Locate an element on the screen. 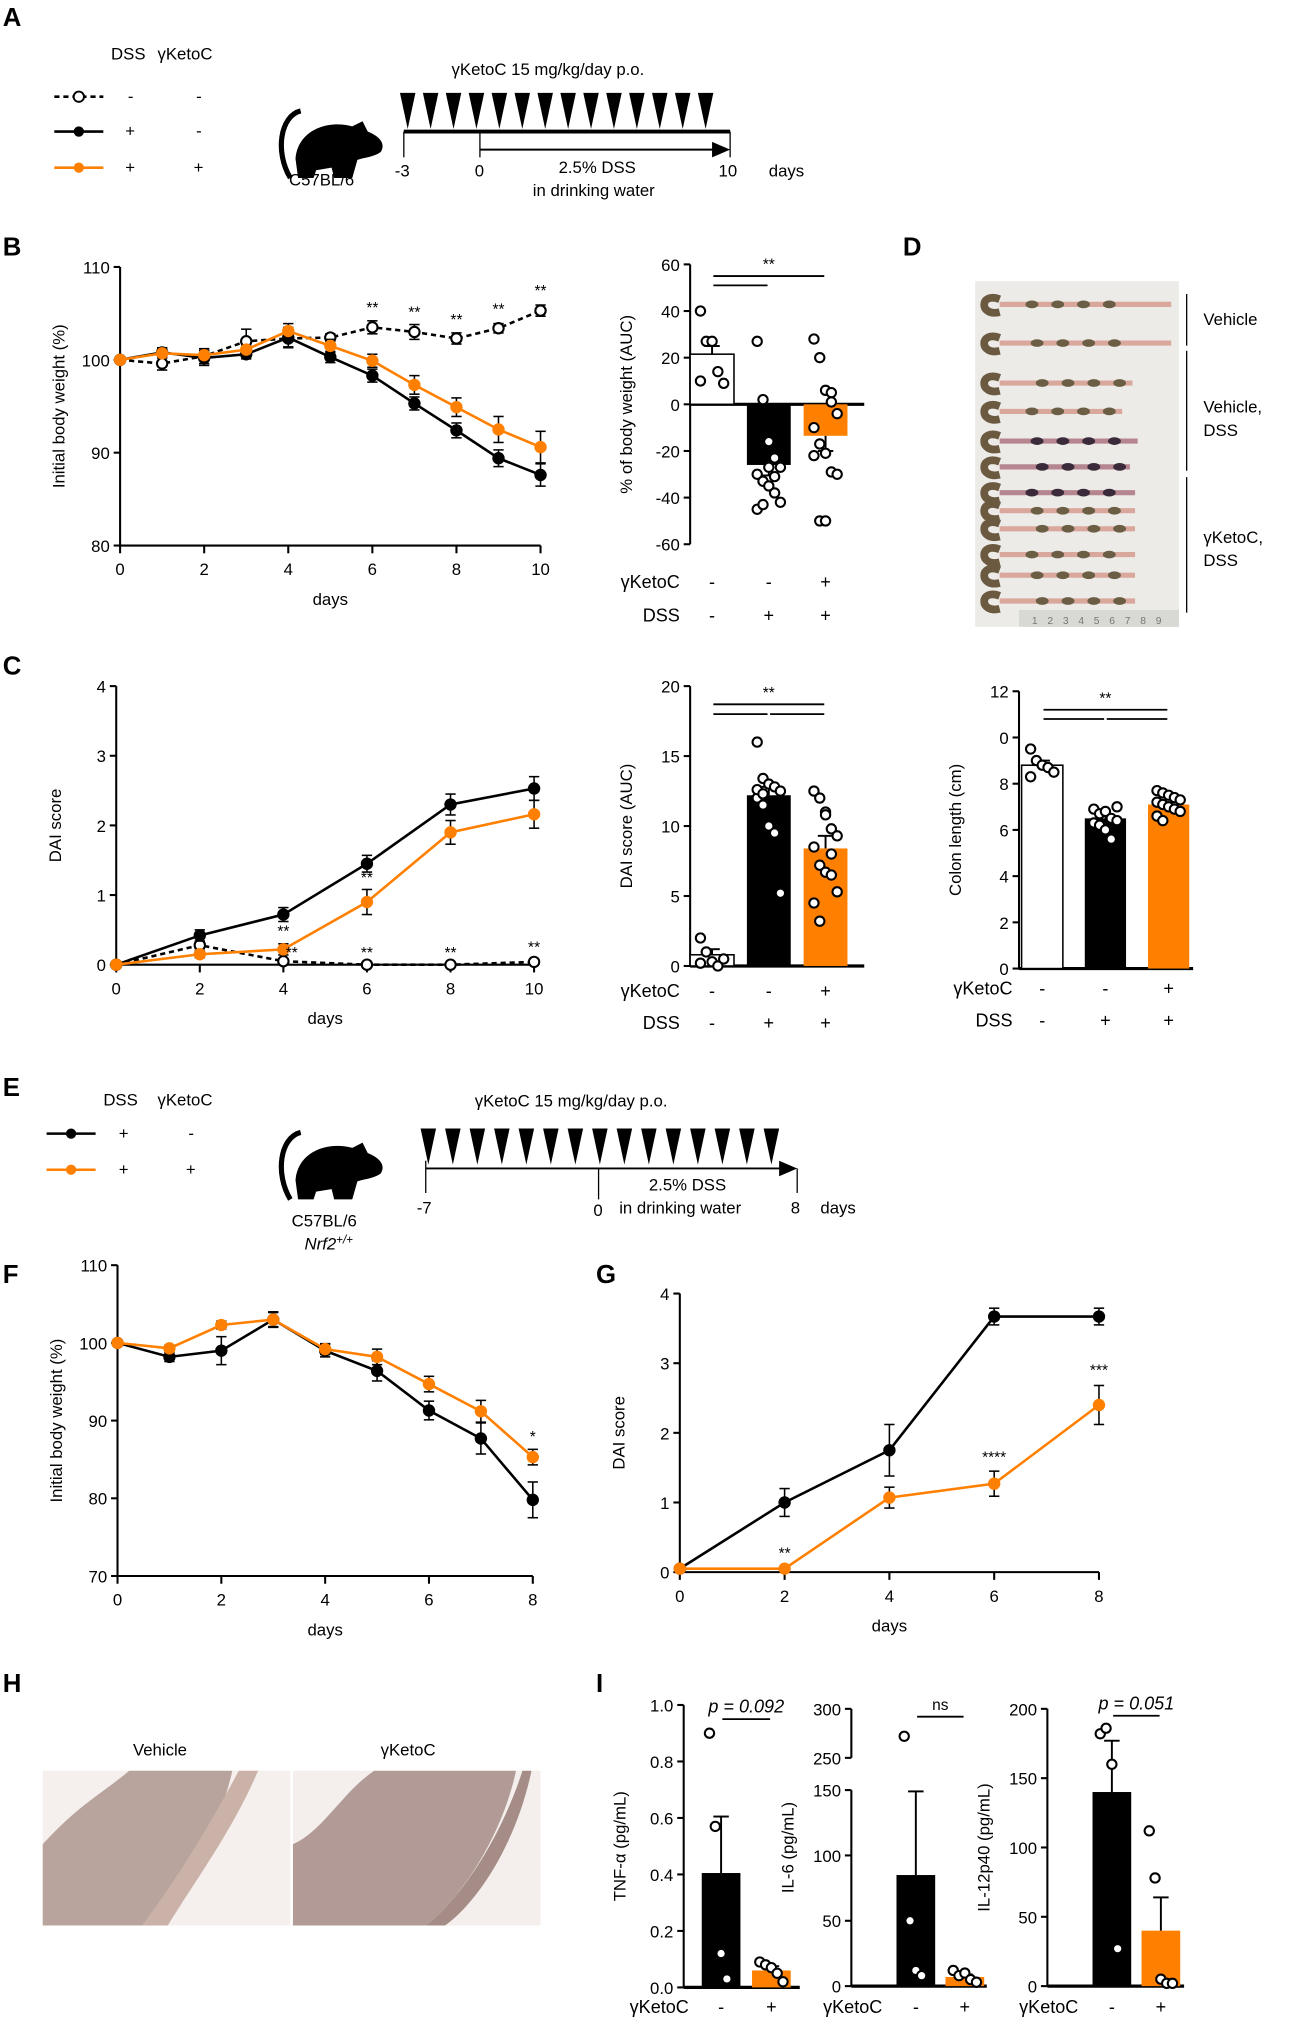 This screenshot has width=1290, height=2039. days-label: days is located at coordinates (786, 171).